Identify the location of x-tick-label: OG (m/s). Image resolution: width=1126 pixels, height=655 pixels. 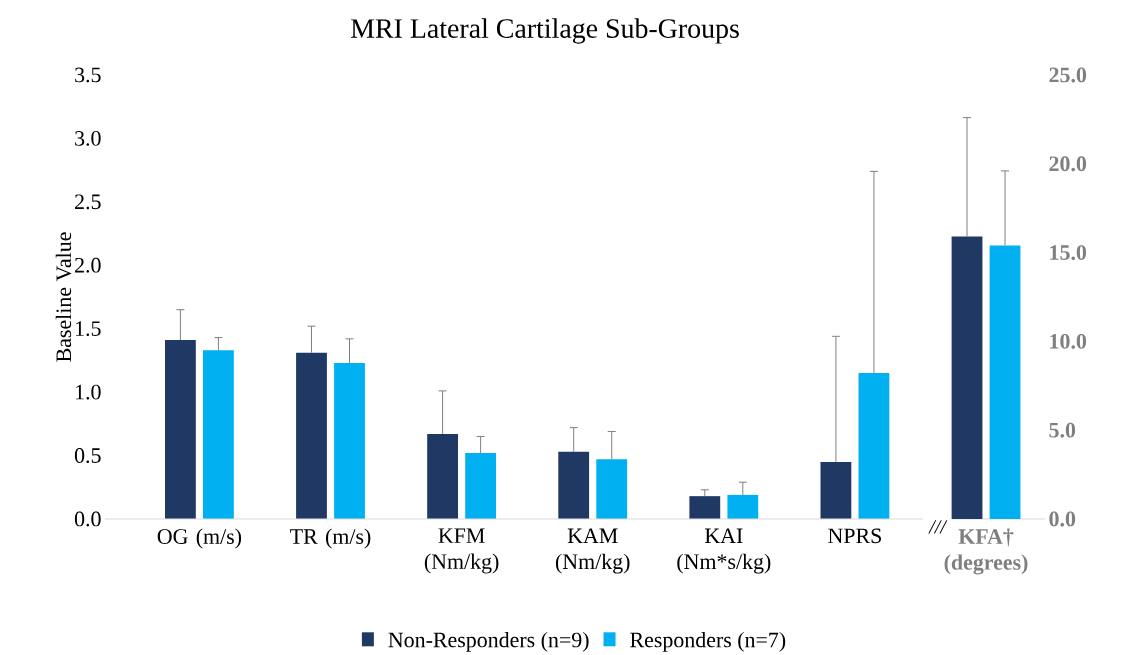
(199, 538).